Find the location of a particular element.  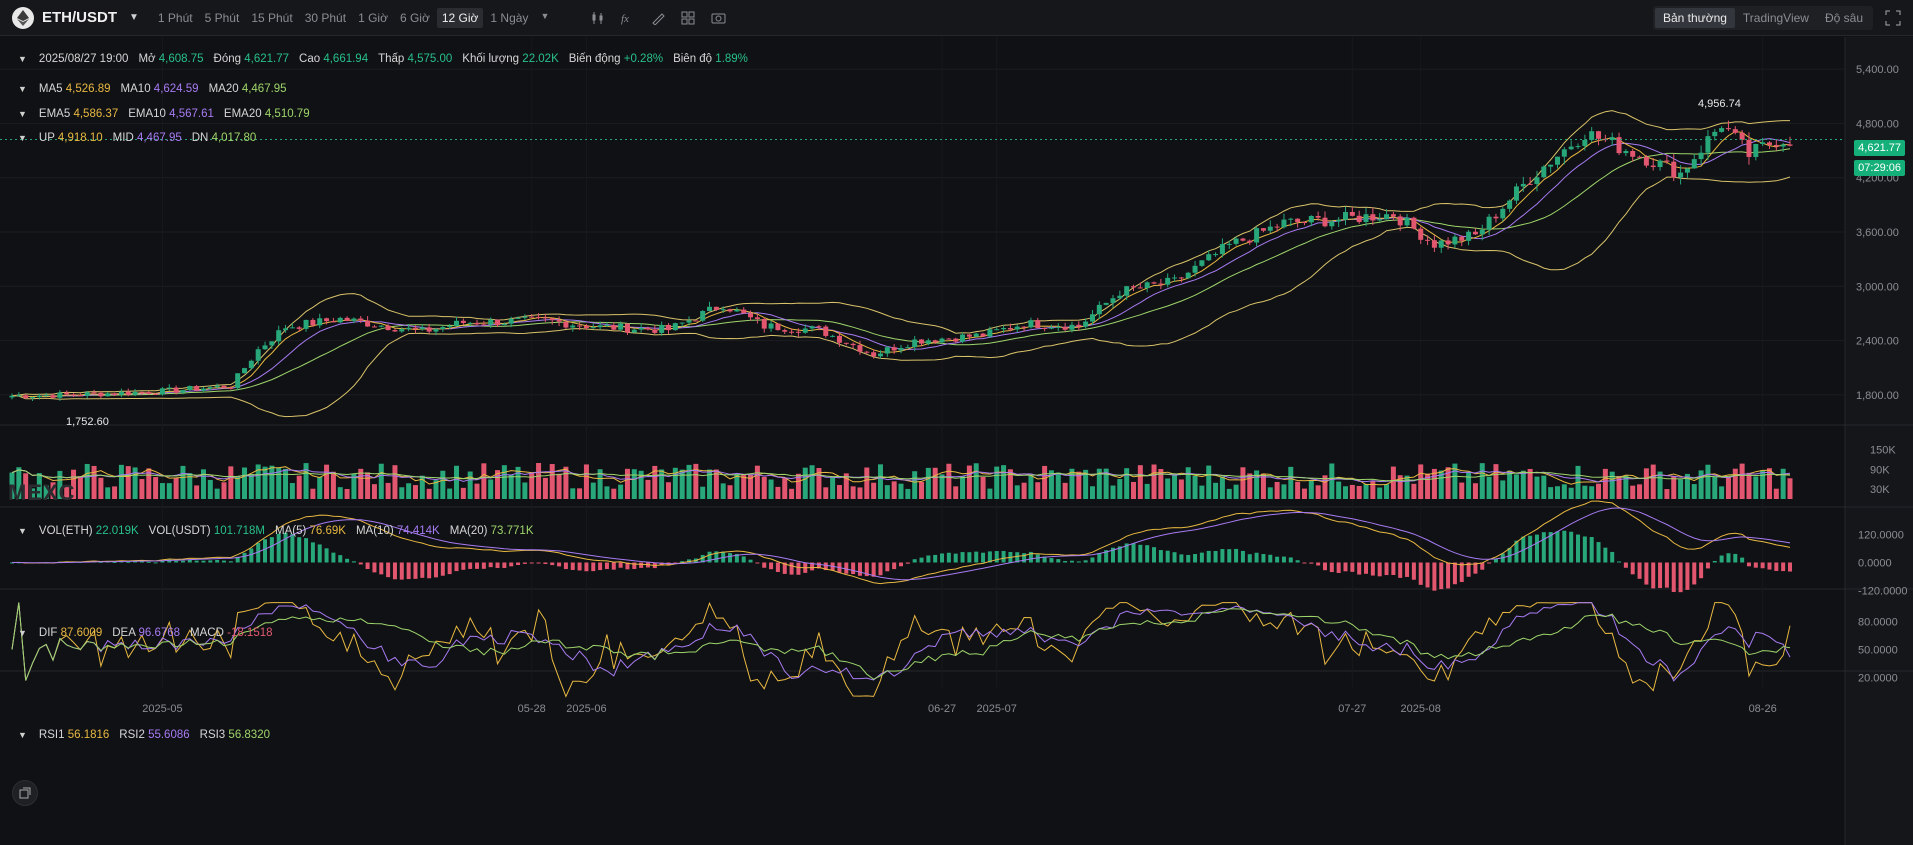

view-mode-tab: Độ sâu is located at coordinates (1843, 18).